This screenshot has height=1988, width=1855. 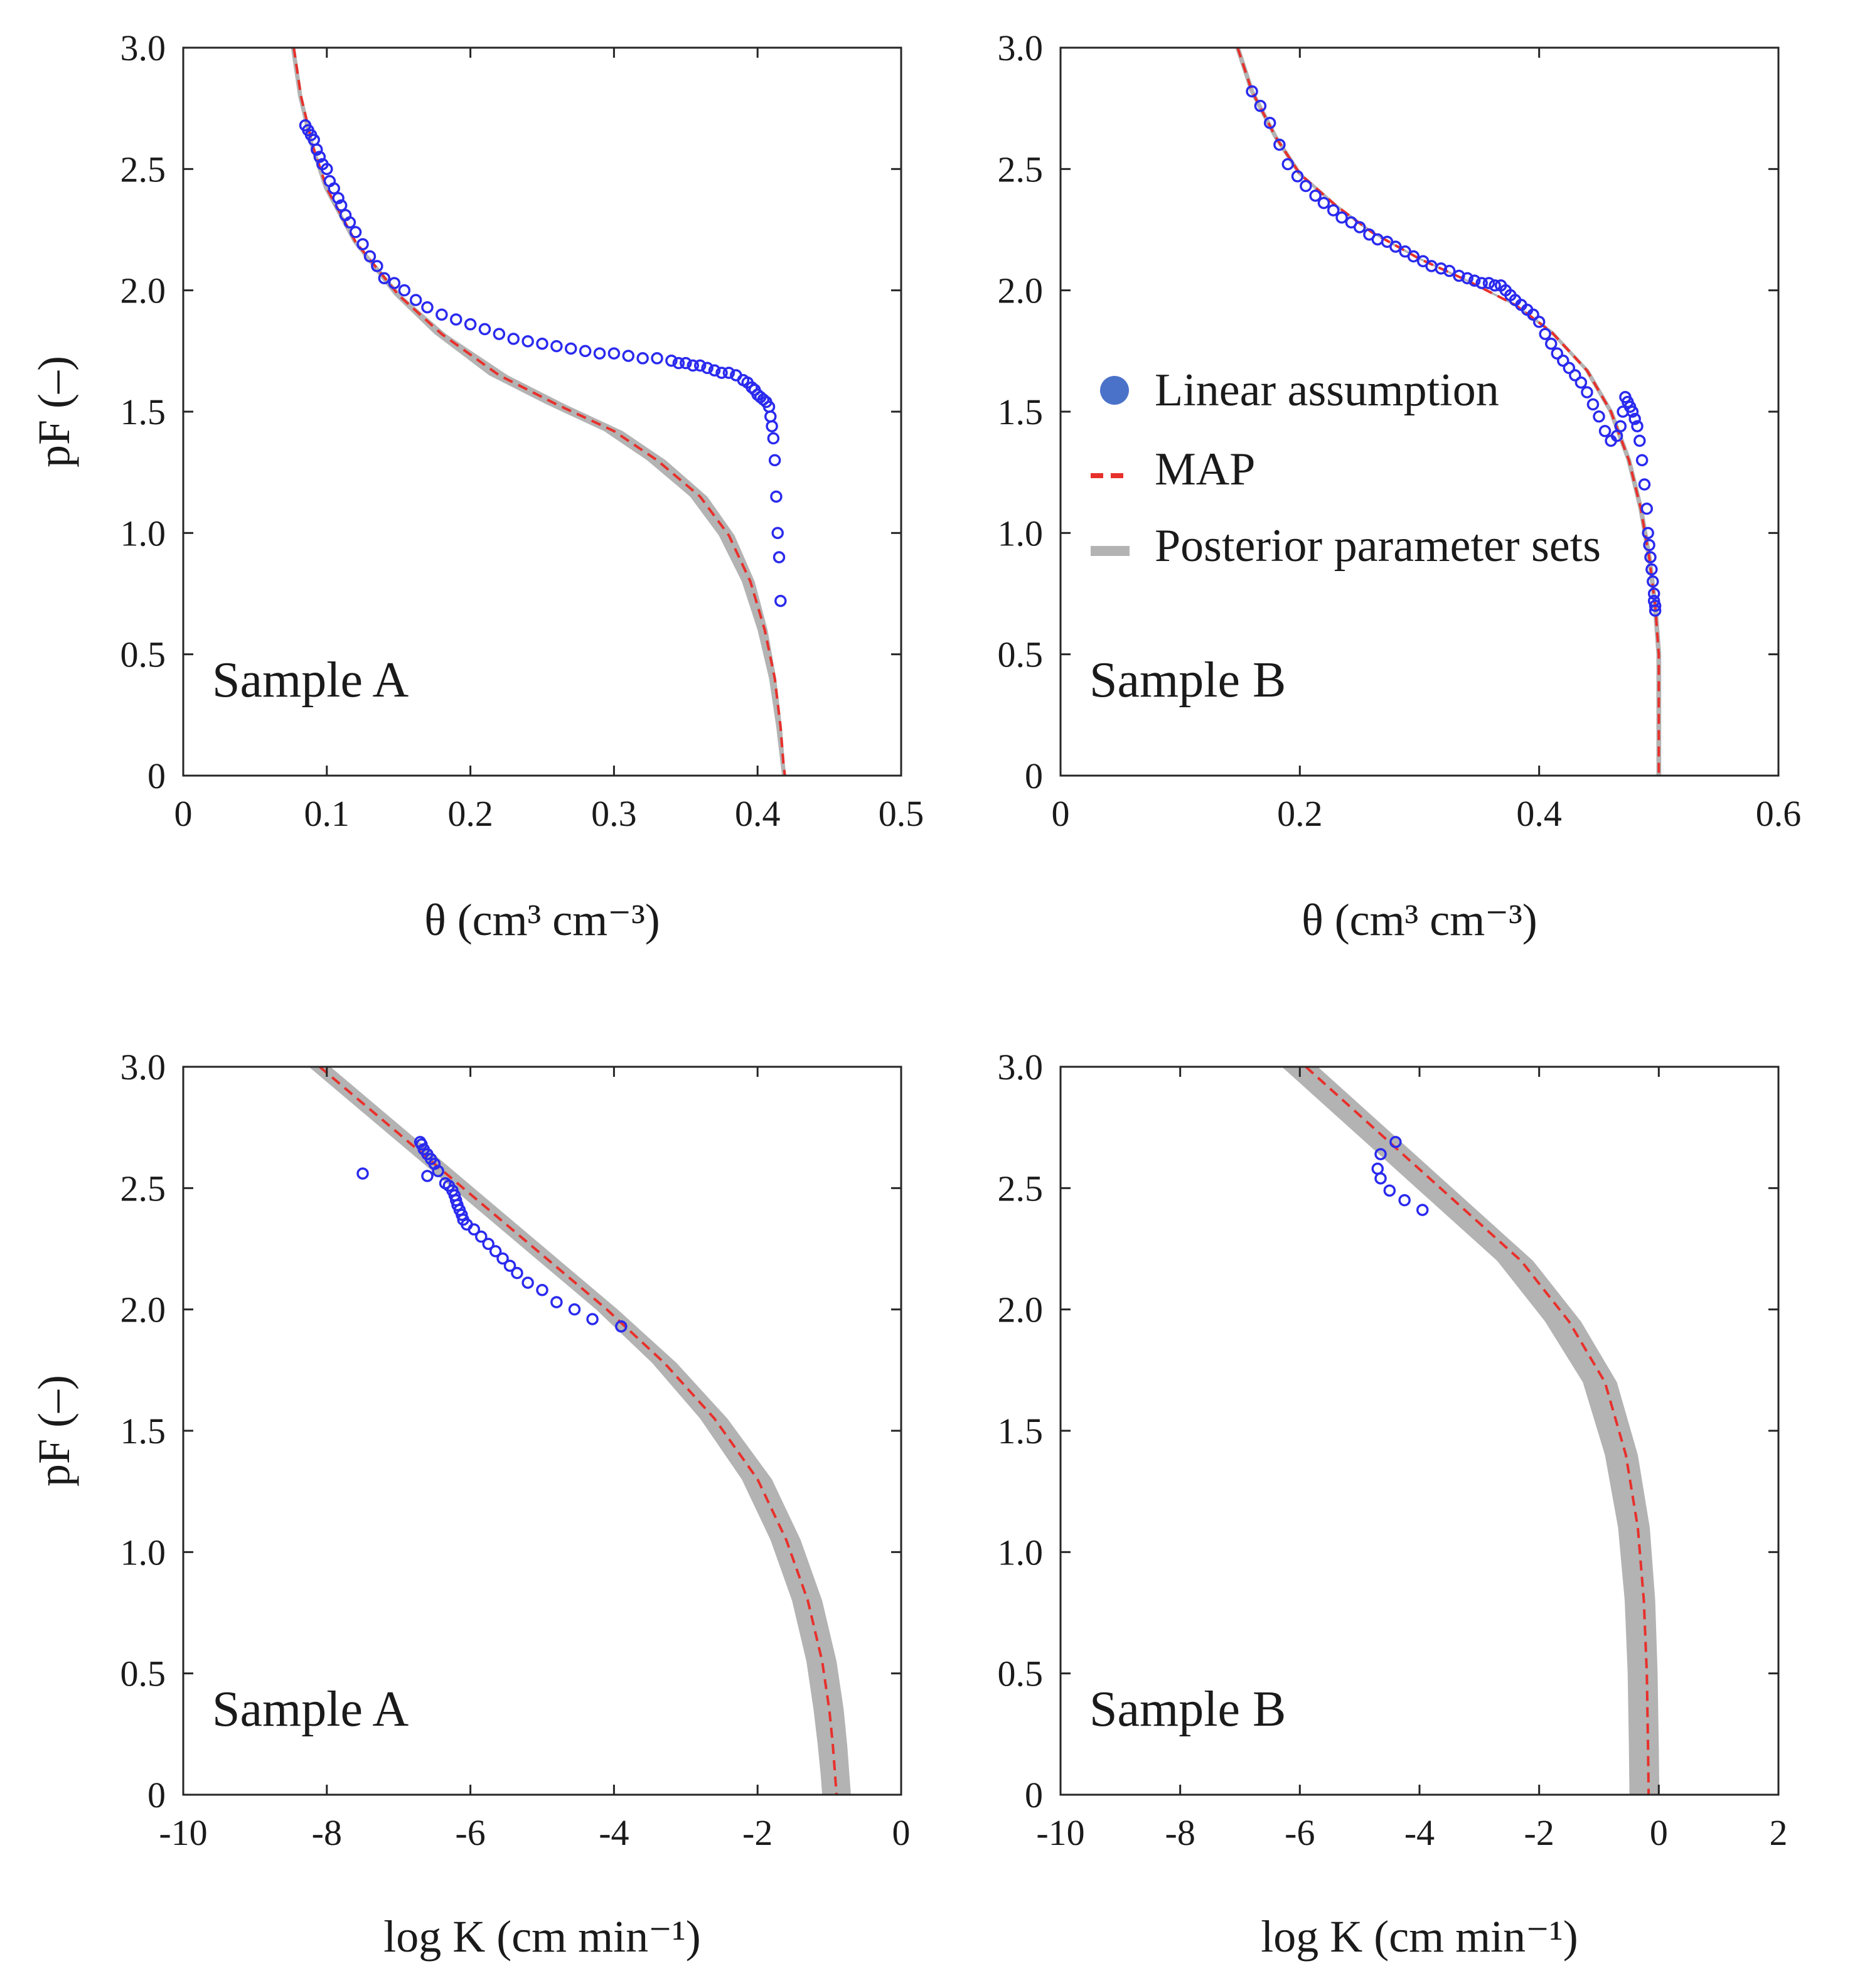 I want to click on x-tick-label: -8, so click(x=327, y=1832).